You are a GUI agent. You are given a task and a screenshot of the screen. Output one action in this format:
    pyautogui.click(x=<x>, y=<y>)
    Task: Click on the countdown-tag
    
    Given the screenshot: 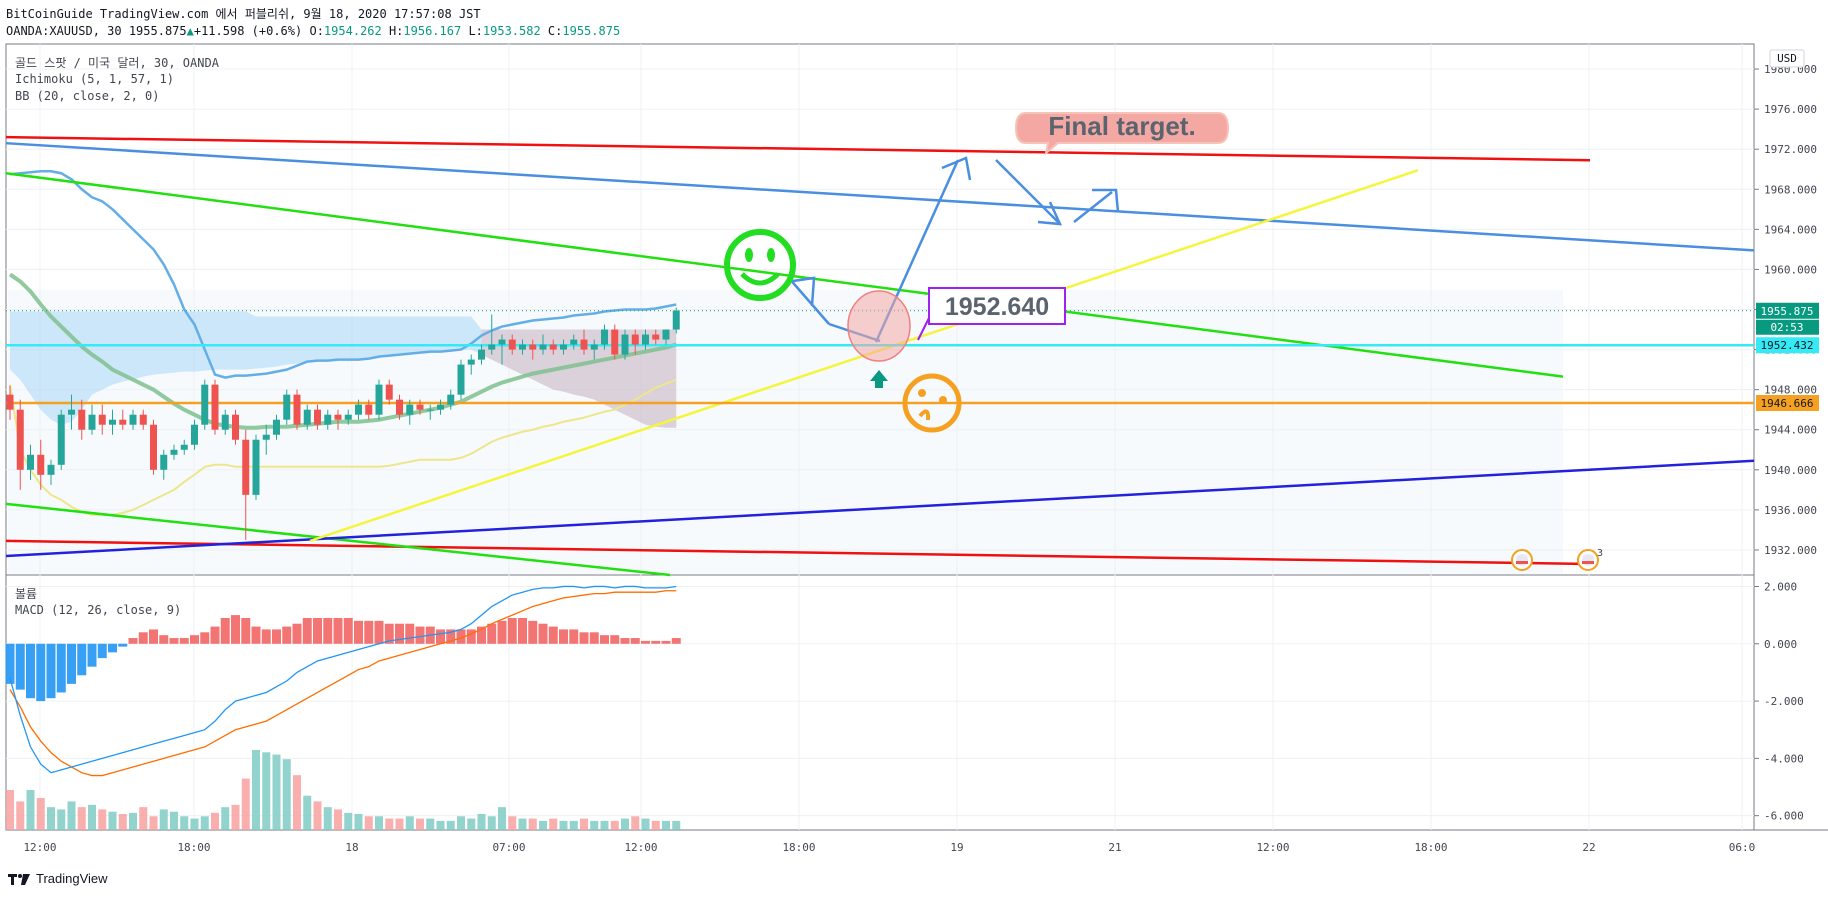 What is the action you would take?
    pyautogui.click(x=1787, y=327)
    